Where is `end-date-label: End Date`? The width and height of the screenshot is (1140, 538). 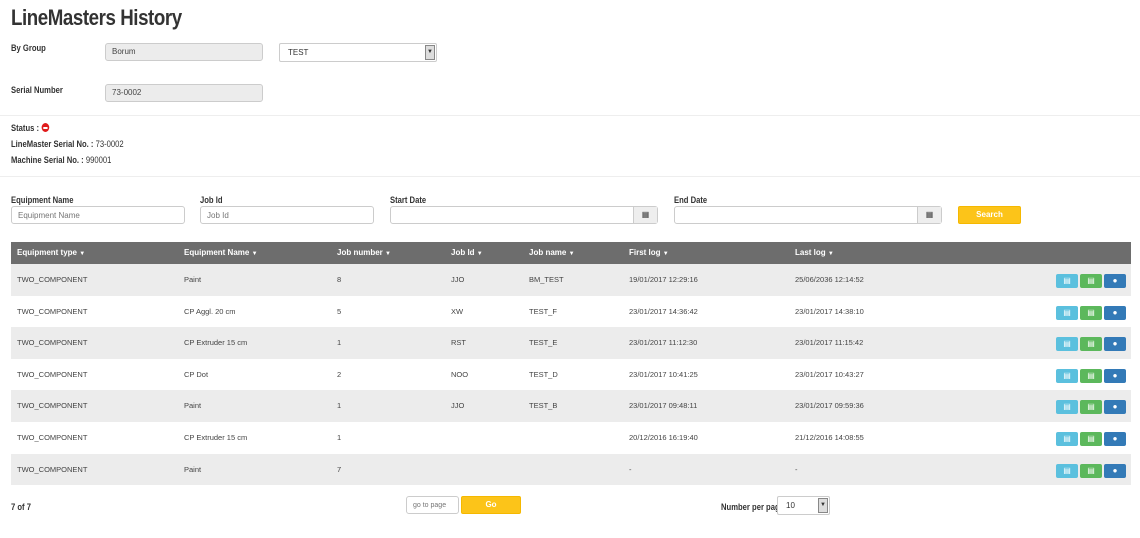
end-date-label: End Date is located at coordinates (691, 200).